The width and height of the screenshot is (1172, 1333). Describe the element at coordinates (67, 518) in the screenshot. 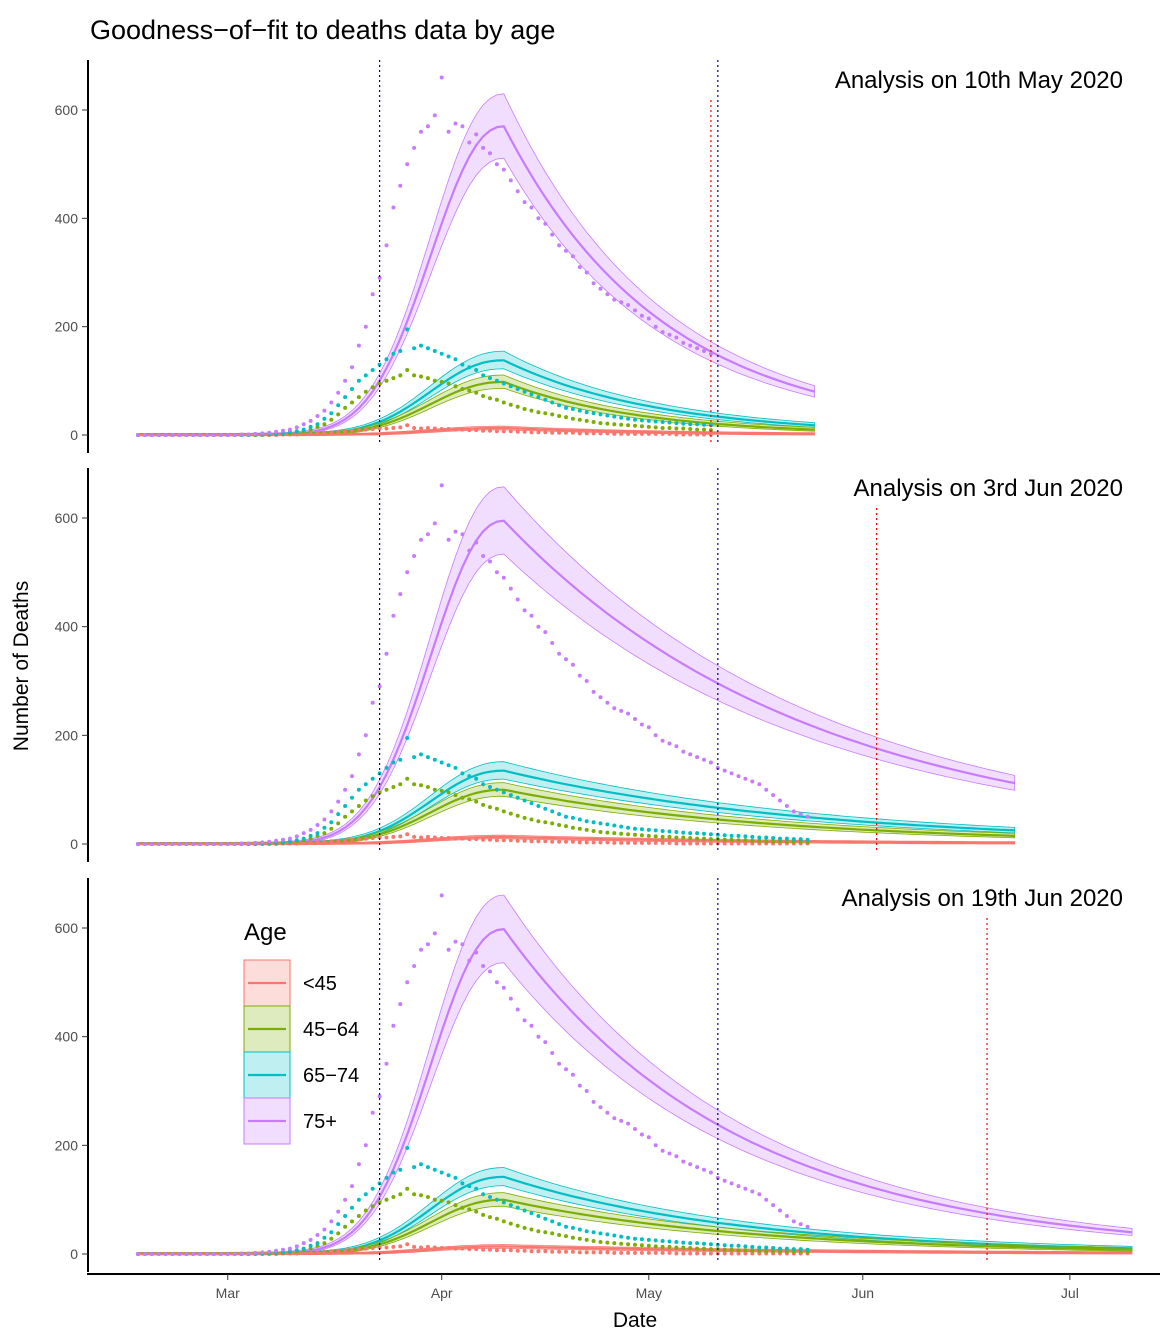

I see `y-tick-label: 600` at that location.